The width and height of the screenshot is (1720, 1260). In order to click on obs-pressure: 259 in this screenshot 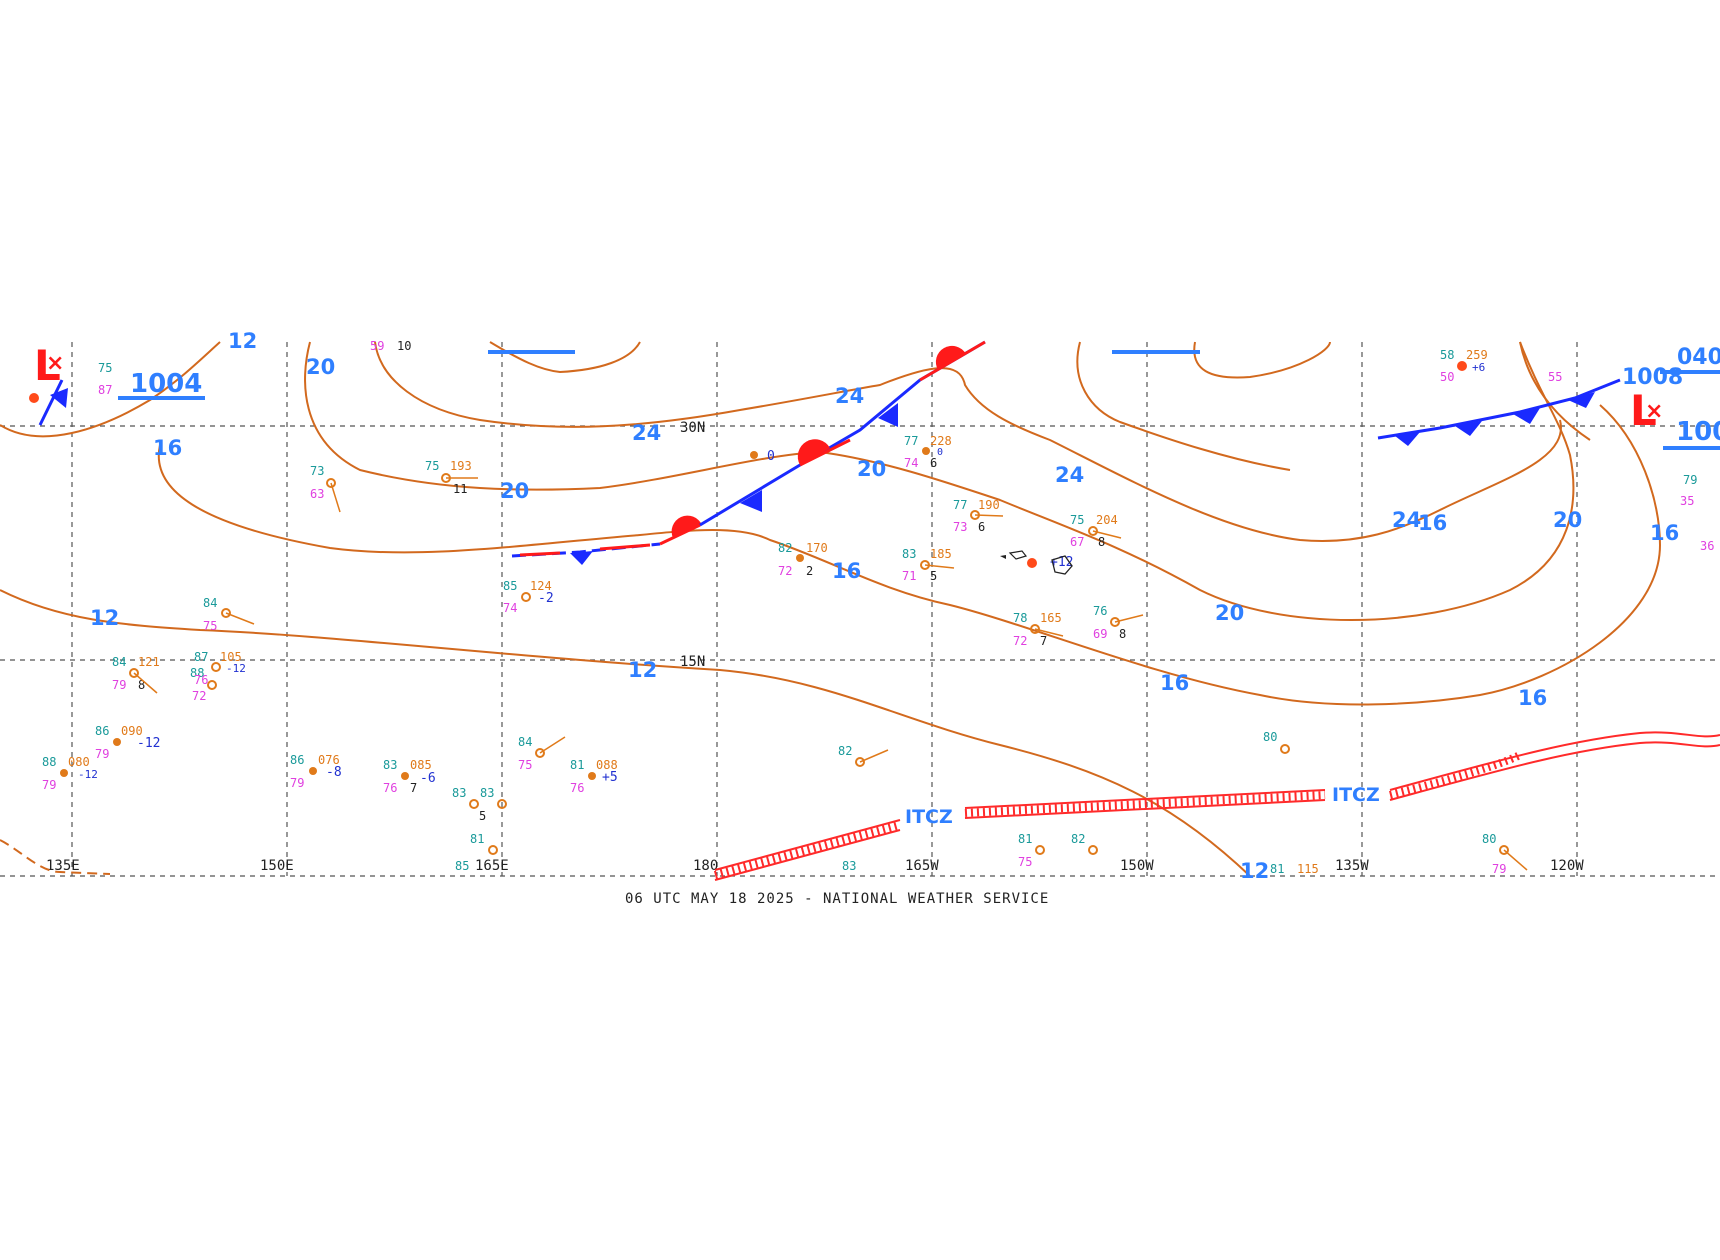, I will do `click(1477, 355)`.